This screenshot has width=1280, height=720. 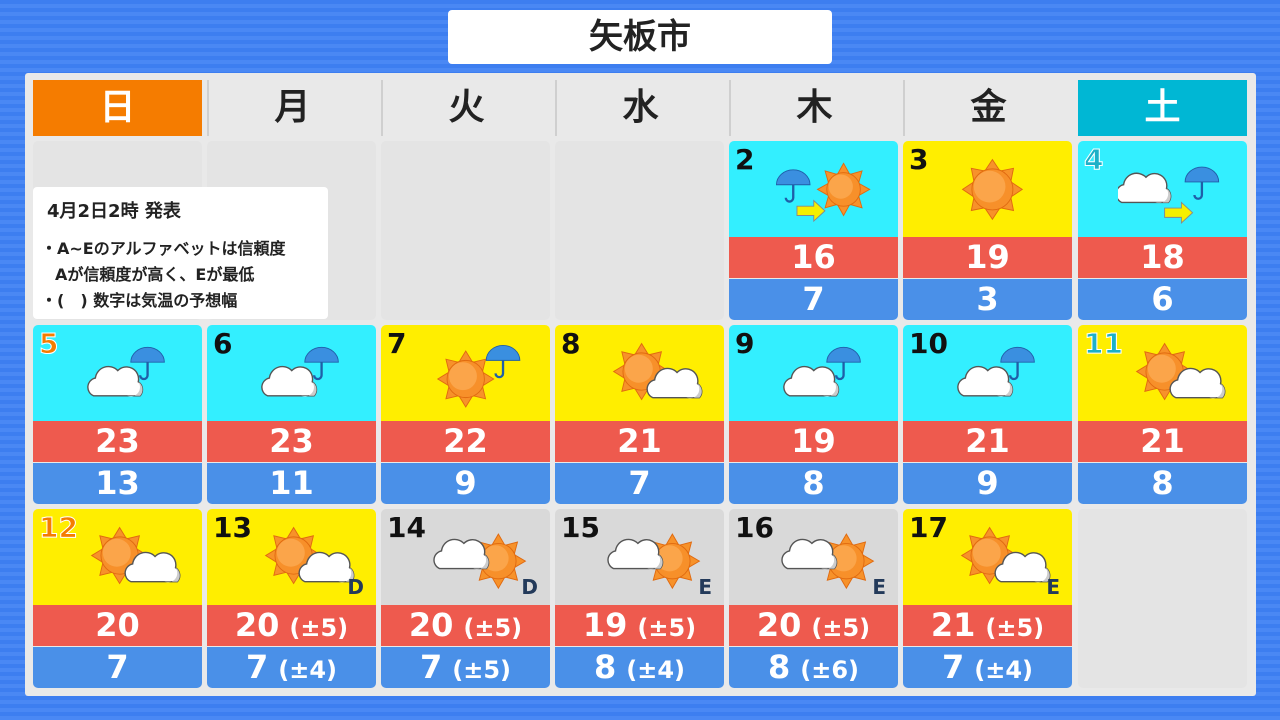 What do you see at coordinates (928, 527) in the screenshot?
I see `day-number: 17` at bounding box center [928, 527].